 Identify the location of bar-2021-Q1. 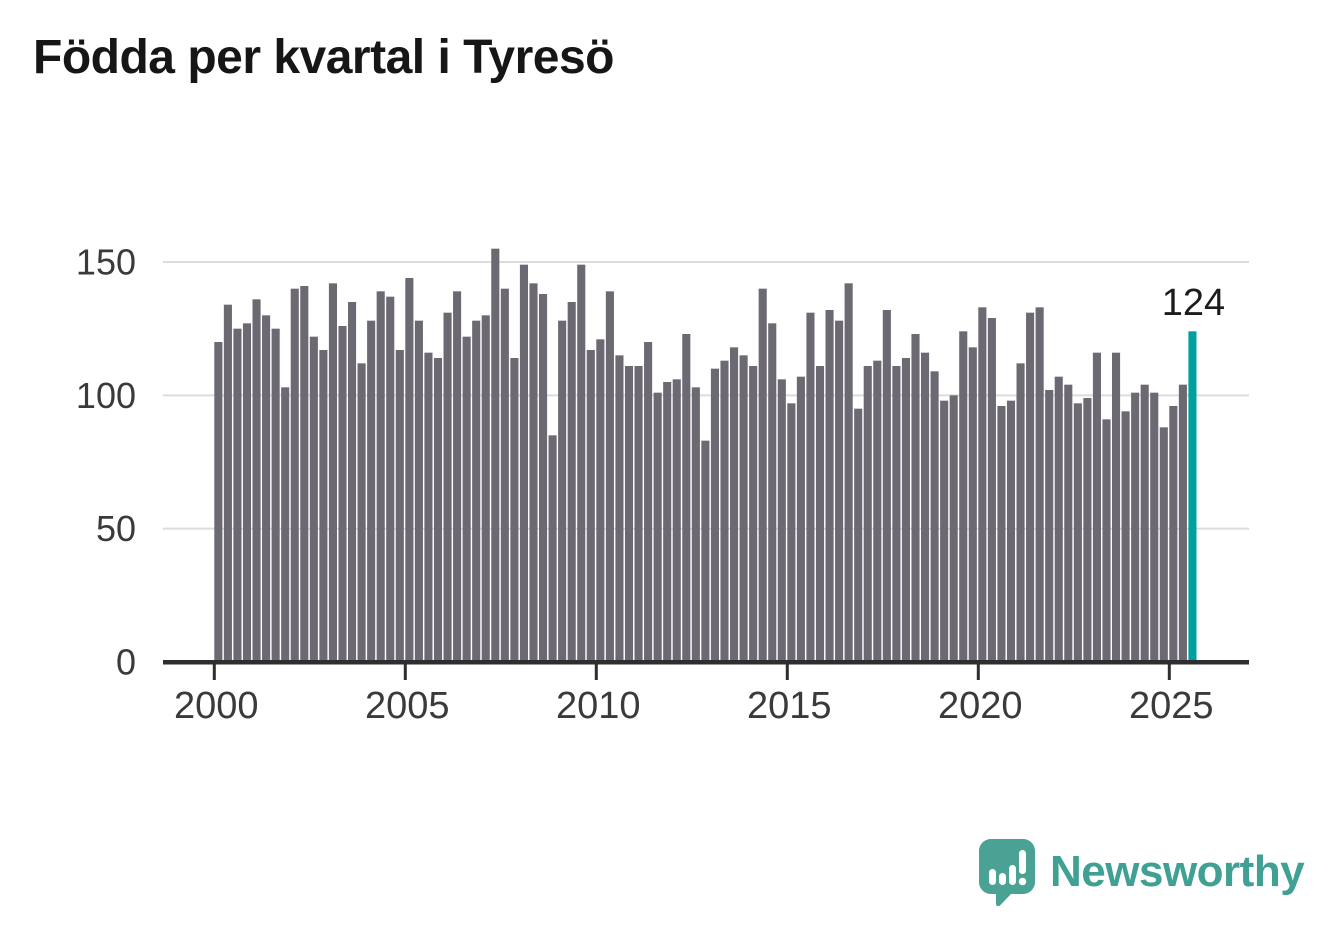
(1020, 512).